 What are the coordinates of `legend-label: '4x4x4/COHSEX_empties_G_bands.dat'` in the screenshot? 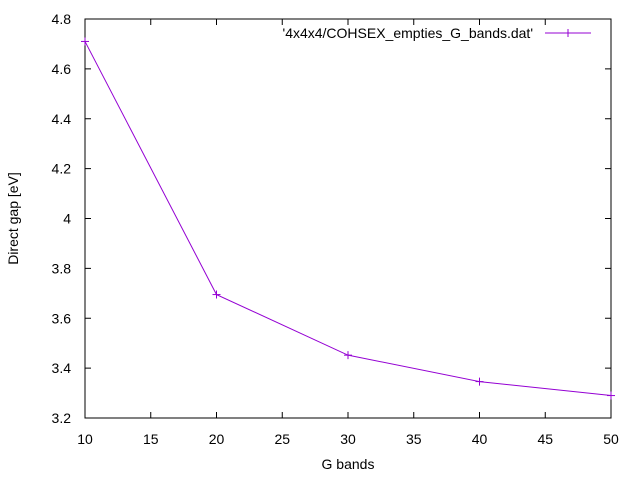 It's located at (408, 33).